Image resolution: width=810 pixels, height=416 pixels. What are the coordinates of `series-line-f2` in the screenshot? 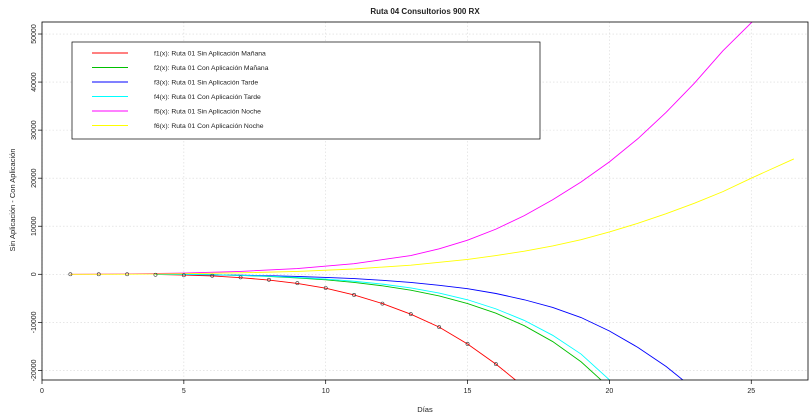 It's located at (378, 326).